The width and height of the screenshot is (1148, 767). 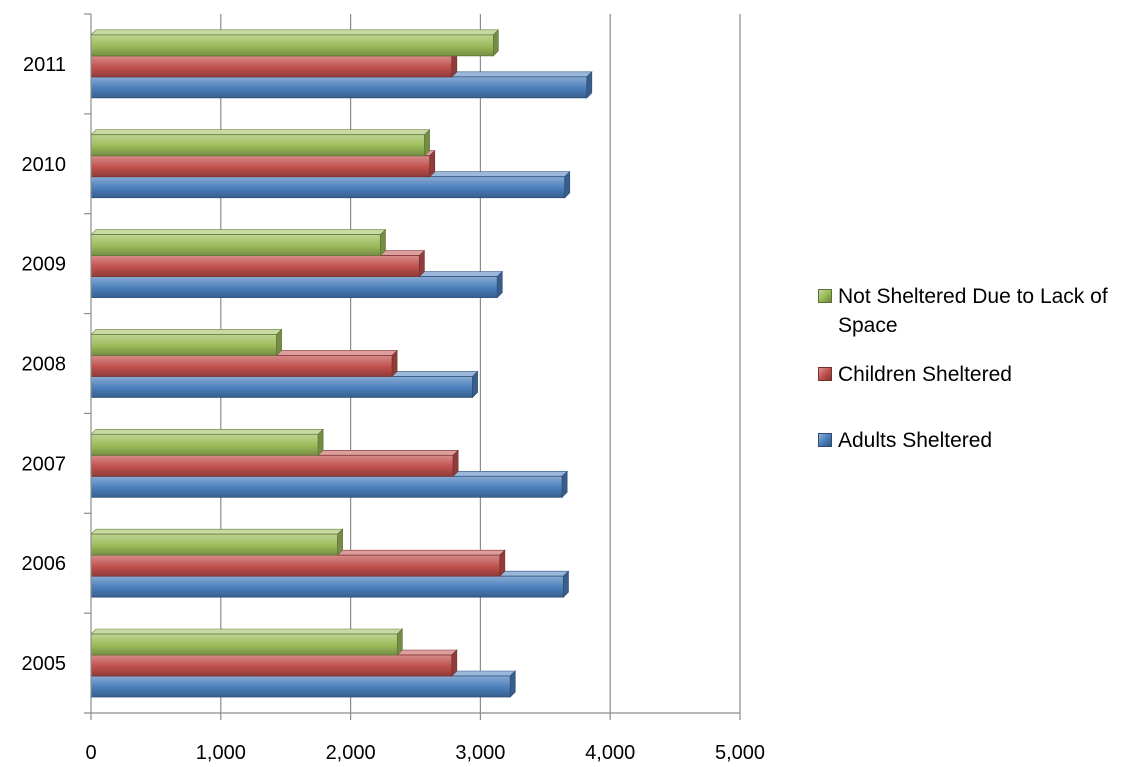 What do you see at coordinates (221, 753) in the screenshot?
I see `x-tick-label: 1,000` at bounding box center [221, 753].